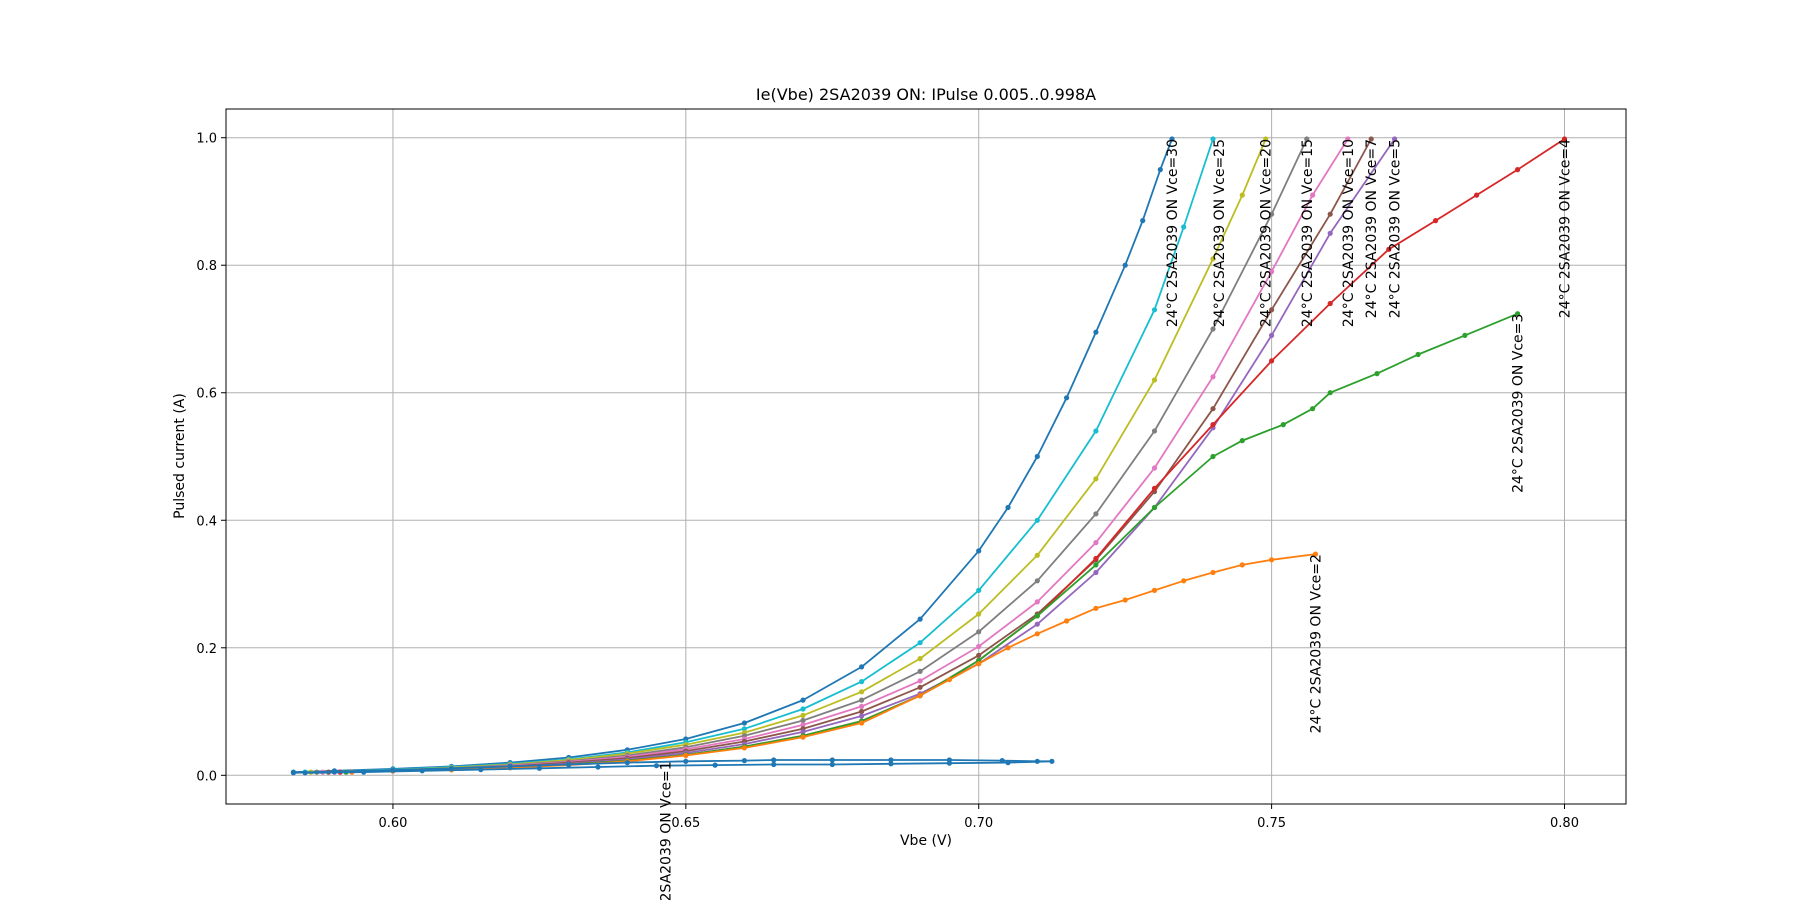 The width and height of the screenshot is (1800, 900). What do you see at coordinates (206, 139) in the screenshot?
I see `y-tick-label: 1.0` at bounding box center [206, 139].